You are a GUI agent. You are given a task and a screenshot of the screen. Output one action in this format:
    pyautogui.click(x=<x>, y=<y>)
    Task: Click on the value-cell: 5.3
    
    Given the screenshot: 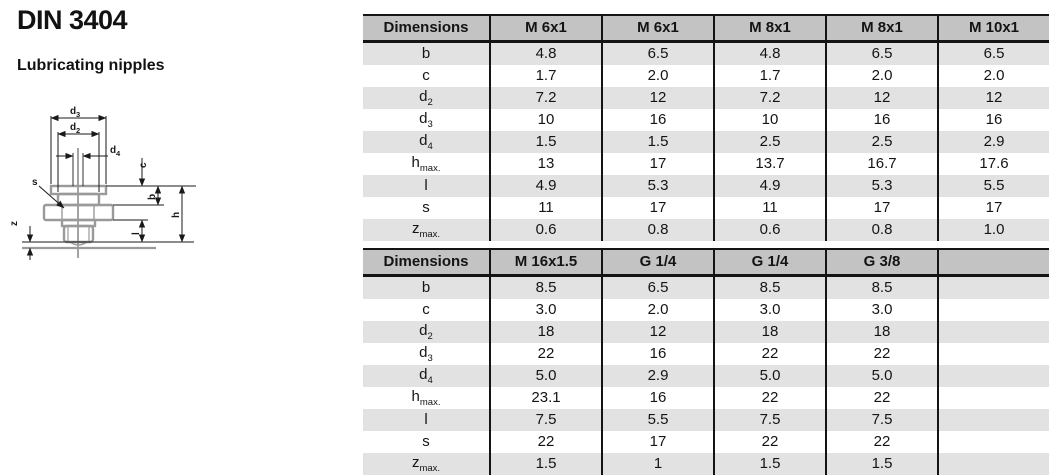 What is the action you would take?
    pyautogui.click(x=881, y=186)
    